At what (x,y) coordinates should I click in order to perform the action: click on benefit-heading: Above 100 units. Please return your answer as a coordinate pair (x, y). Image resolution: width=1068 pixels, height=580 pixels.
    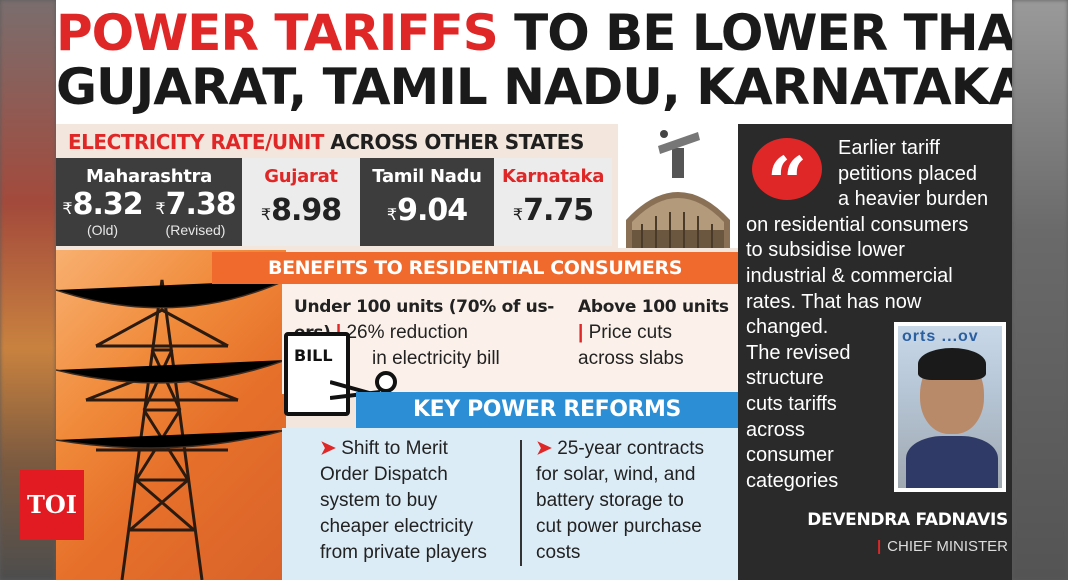
    Looking at the image, I should click on (653, 307).